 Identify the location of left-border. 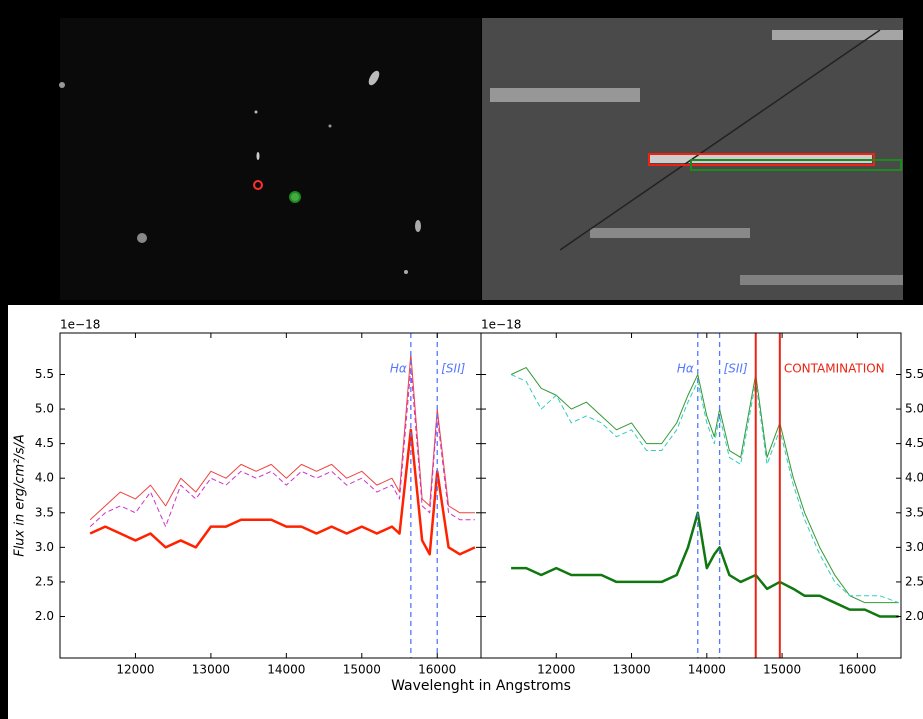
(4, 512).